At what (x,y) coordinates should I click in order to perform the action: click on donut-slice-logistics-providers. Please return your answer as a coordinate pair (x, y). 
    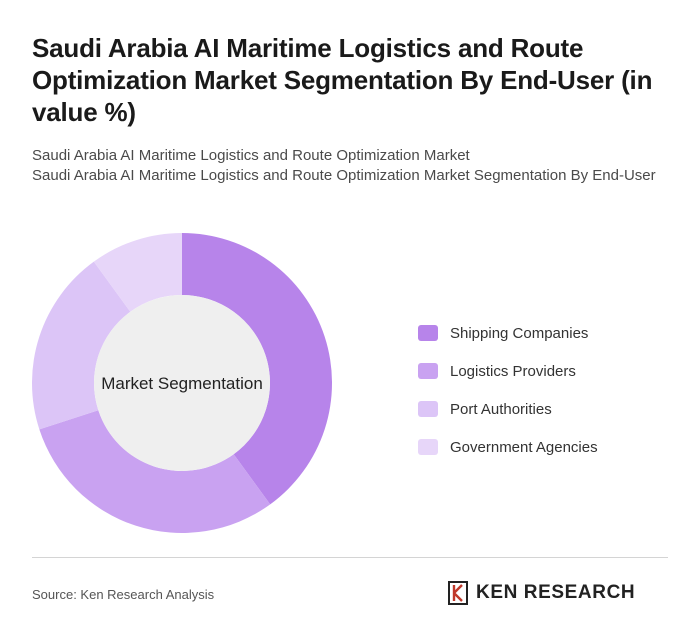
    Looking at the image, I should click on (155, 471).